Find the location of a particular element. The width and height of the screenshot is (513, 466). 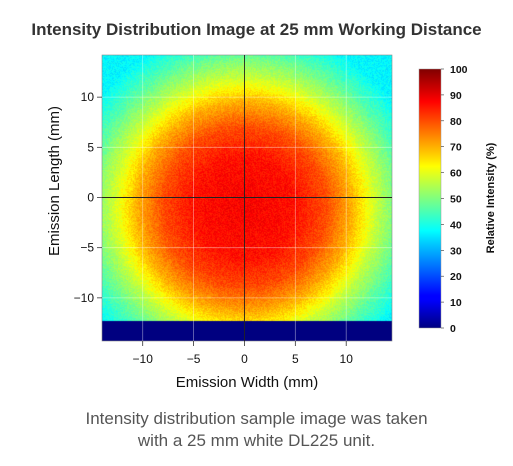

colorbar-tick-label: 30 is located at coordinates (456, 251).